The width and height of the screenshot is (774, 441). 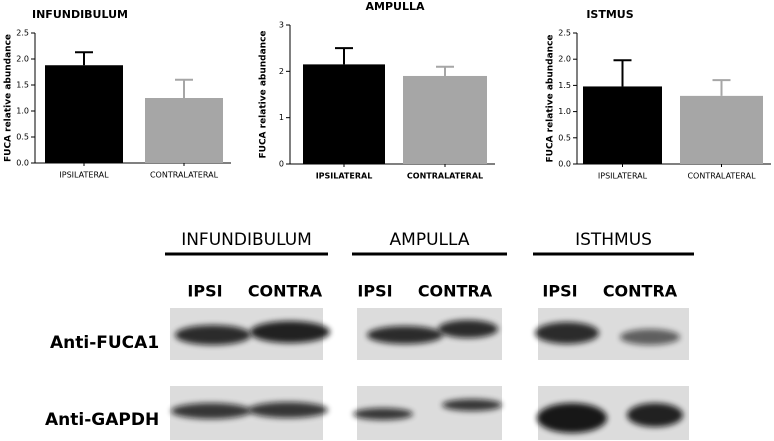 What do you see at coordinates (395, 6) in the screenshot?
I see `chart-title: AMPULLA` at bounding box center [395, 6].